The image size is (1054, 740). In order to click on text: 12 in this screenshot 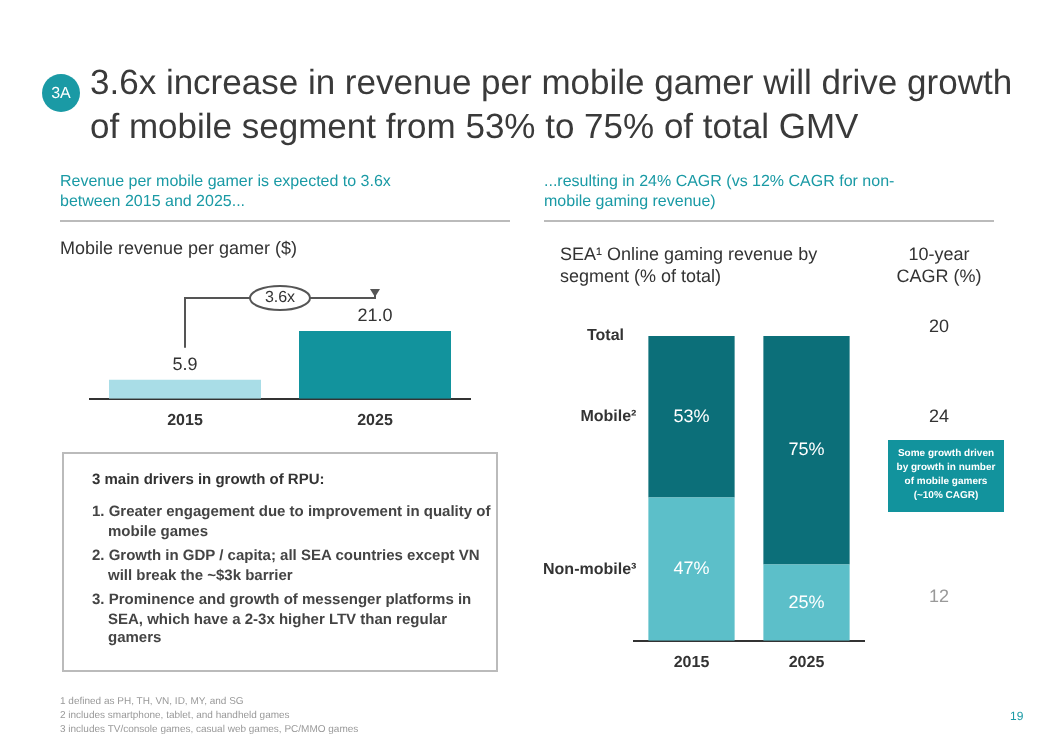, I will do `click(938, 596)`.